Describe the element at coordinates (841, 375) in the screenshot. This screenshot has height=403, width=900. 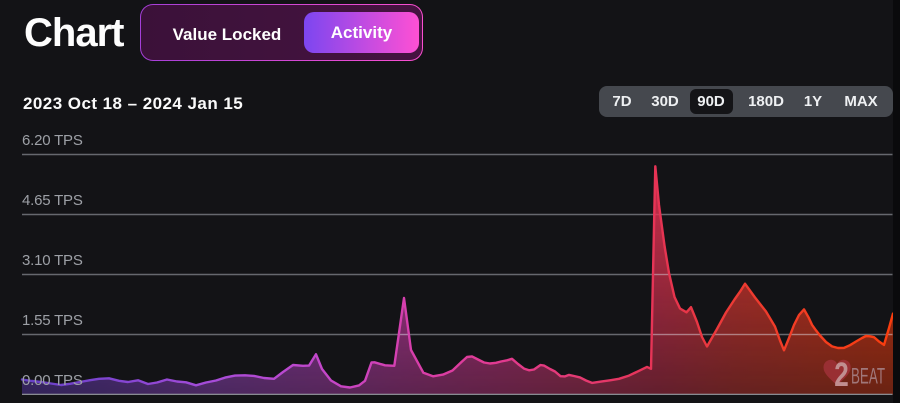
I see `svg-text: 2` at that location.